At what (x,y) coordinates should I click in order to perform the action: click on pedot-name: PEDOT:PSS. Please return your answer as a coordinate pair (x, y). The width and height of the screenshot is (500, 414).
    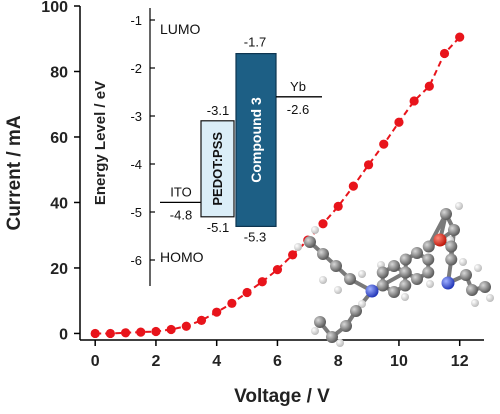
    Looking at the image, I should click on (217, 169).